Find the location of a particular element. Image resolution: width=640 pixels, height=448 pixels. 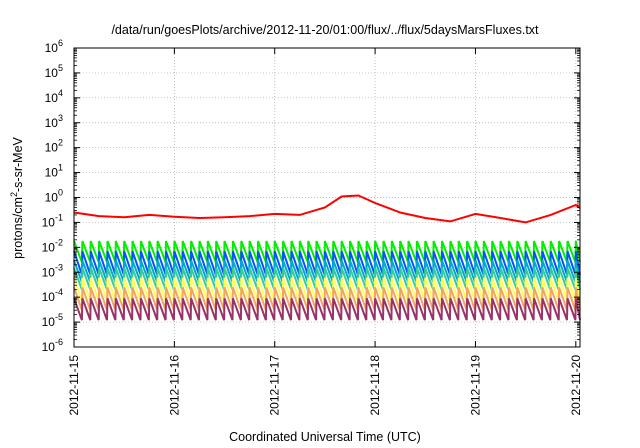

x-tick-label: 2012-11-16 is located at coordinates (174, 385).